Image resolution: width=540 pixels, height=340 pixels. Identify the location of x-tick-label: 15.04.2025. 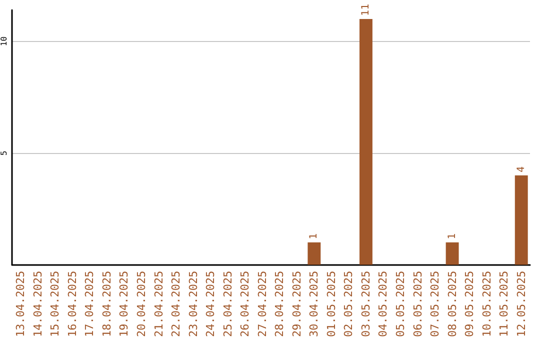
(55, 304).